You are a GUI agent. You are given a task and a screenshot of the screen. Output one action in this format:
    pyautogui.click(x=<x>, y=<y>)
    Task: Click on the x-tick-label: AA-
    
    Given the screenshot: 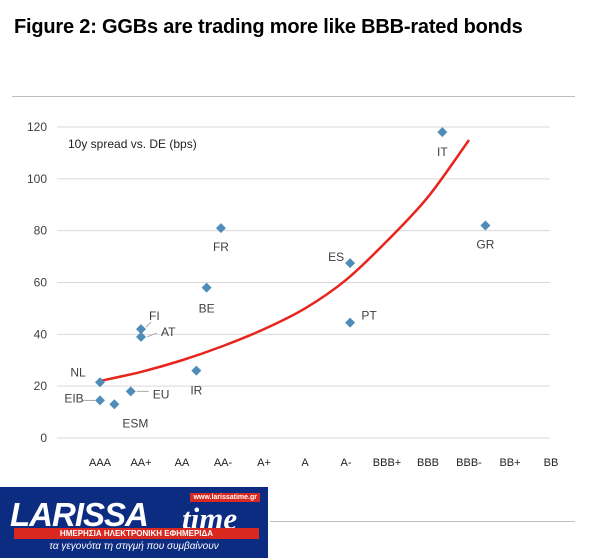 What is the action you would take?
    pyautogui.click(x=223, y=463)
    